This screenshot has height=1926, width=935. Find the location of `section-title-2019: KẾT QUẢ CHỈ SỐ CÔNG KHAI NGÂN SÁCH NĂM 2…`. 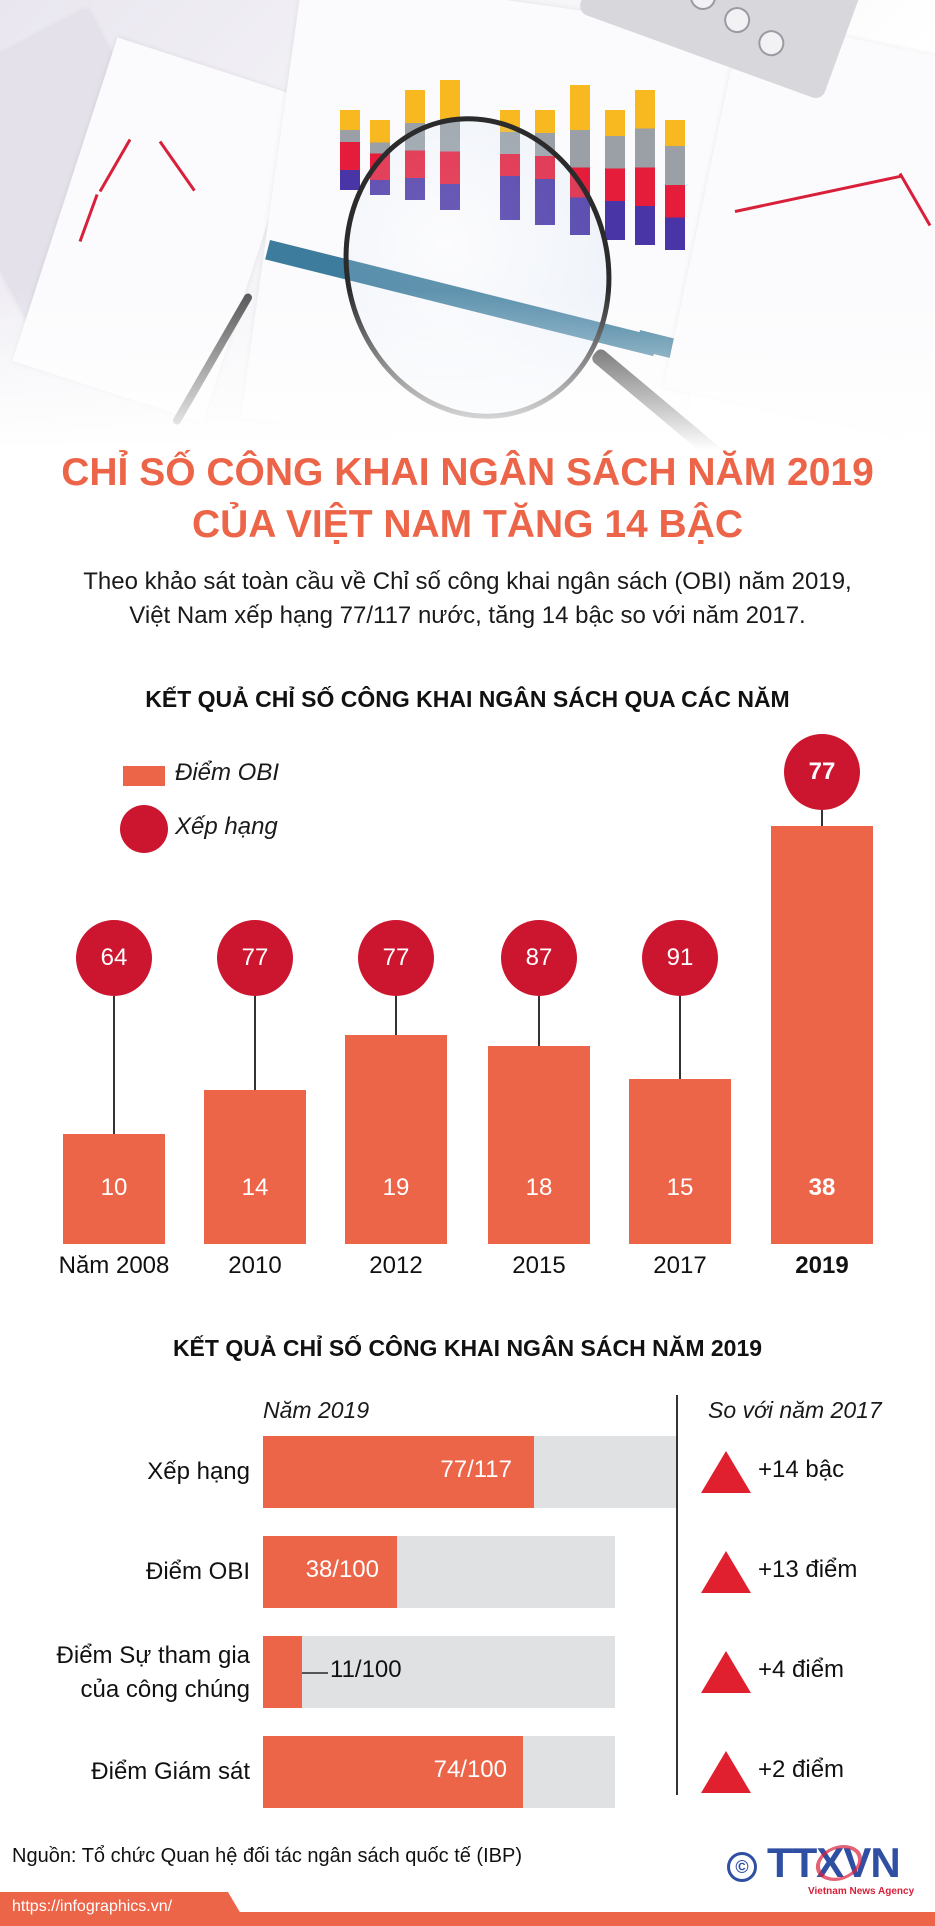

section-title-2019: KẾT QUẢ CHỈ SỐ CÔNG KHAI NGÂN SÁCH NĂM 2… is located at coordinates (467, 1348).